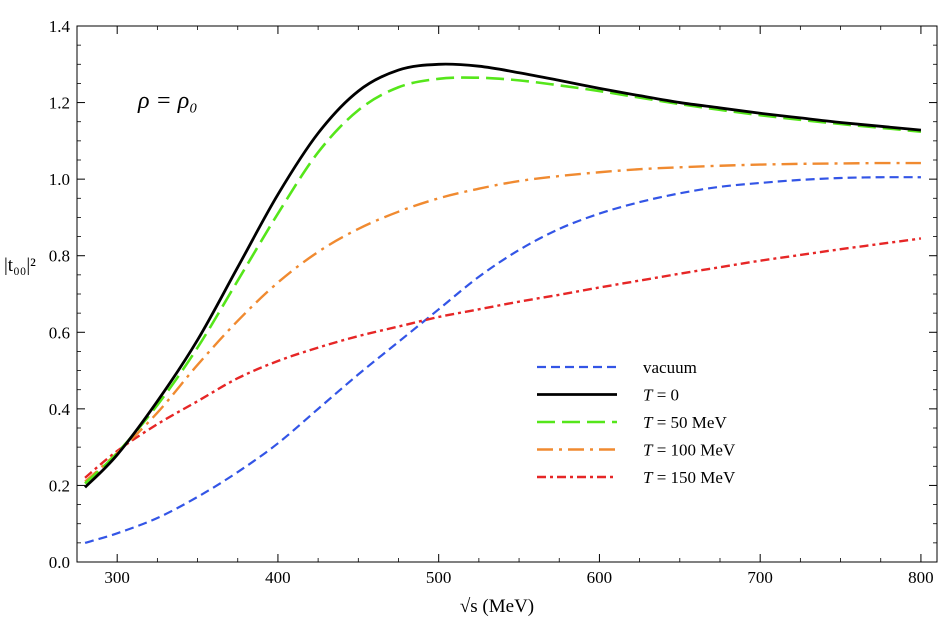 The height and width of the screenshot is (622, 950). I want to click on x-axis-label: √s (MeV), so click(497, 606).